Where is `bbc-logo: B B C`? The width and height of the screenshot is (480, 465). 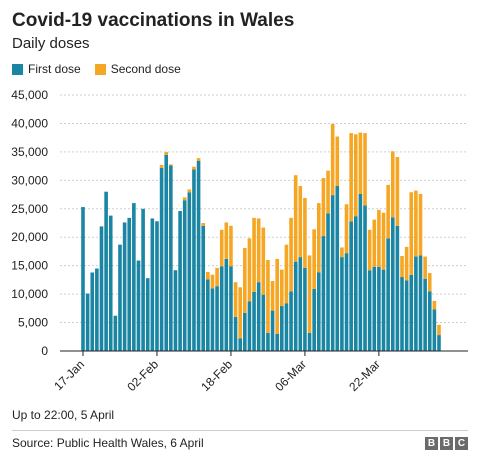 bbc-logo: B B C is located at coordinates (446, 443).